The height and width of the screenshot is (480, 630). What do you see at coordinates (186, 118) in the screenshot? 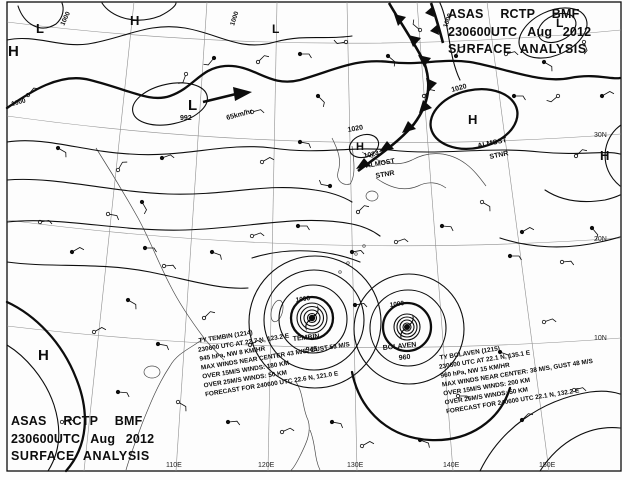
I see `low-pressure-value: 992` at bounding box center [186, 118].